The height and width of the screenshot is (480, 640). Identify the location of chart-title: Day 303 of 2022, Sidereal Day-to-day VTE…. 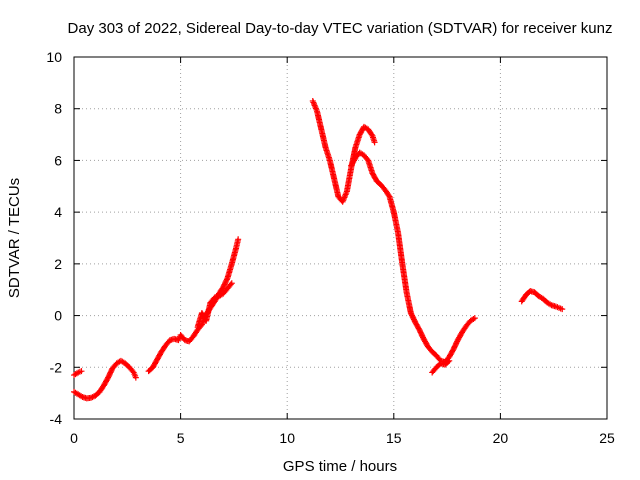
(340, 28).